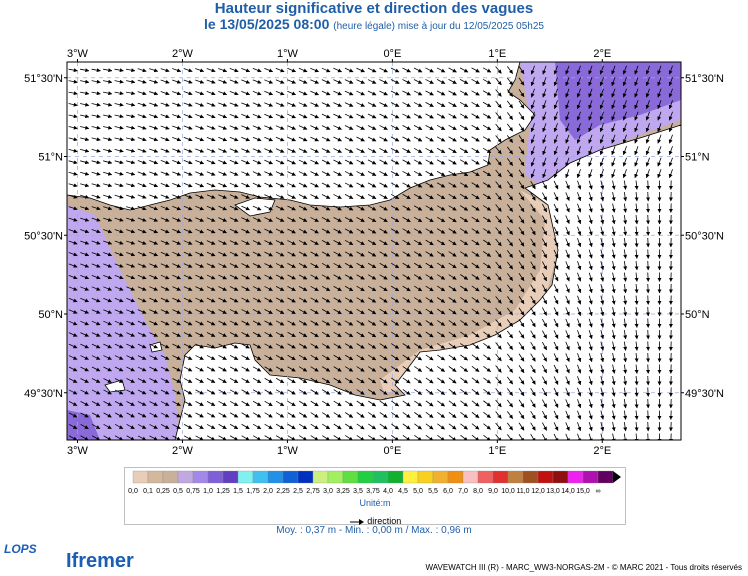 The image size is (748, 576). Describe the element at coordinates (697, 158) in the screenshot. I see `right-lat-label: 51°N` at that location.